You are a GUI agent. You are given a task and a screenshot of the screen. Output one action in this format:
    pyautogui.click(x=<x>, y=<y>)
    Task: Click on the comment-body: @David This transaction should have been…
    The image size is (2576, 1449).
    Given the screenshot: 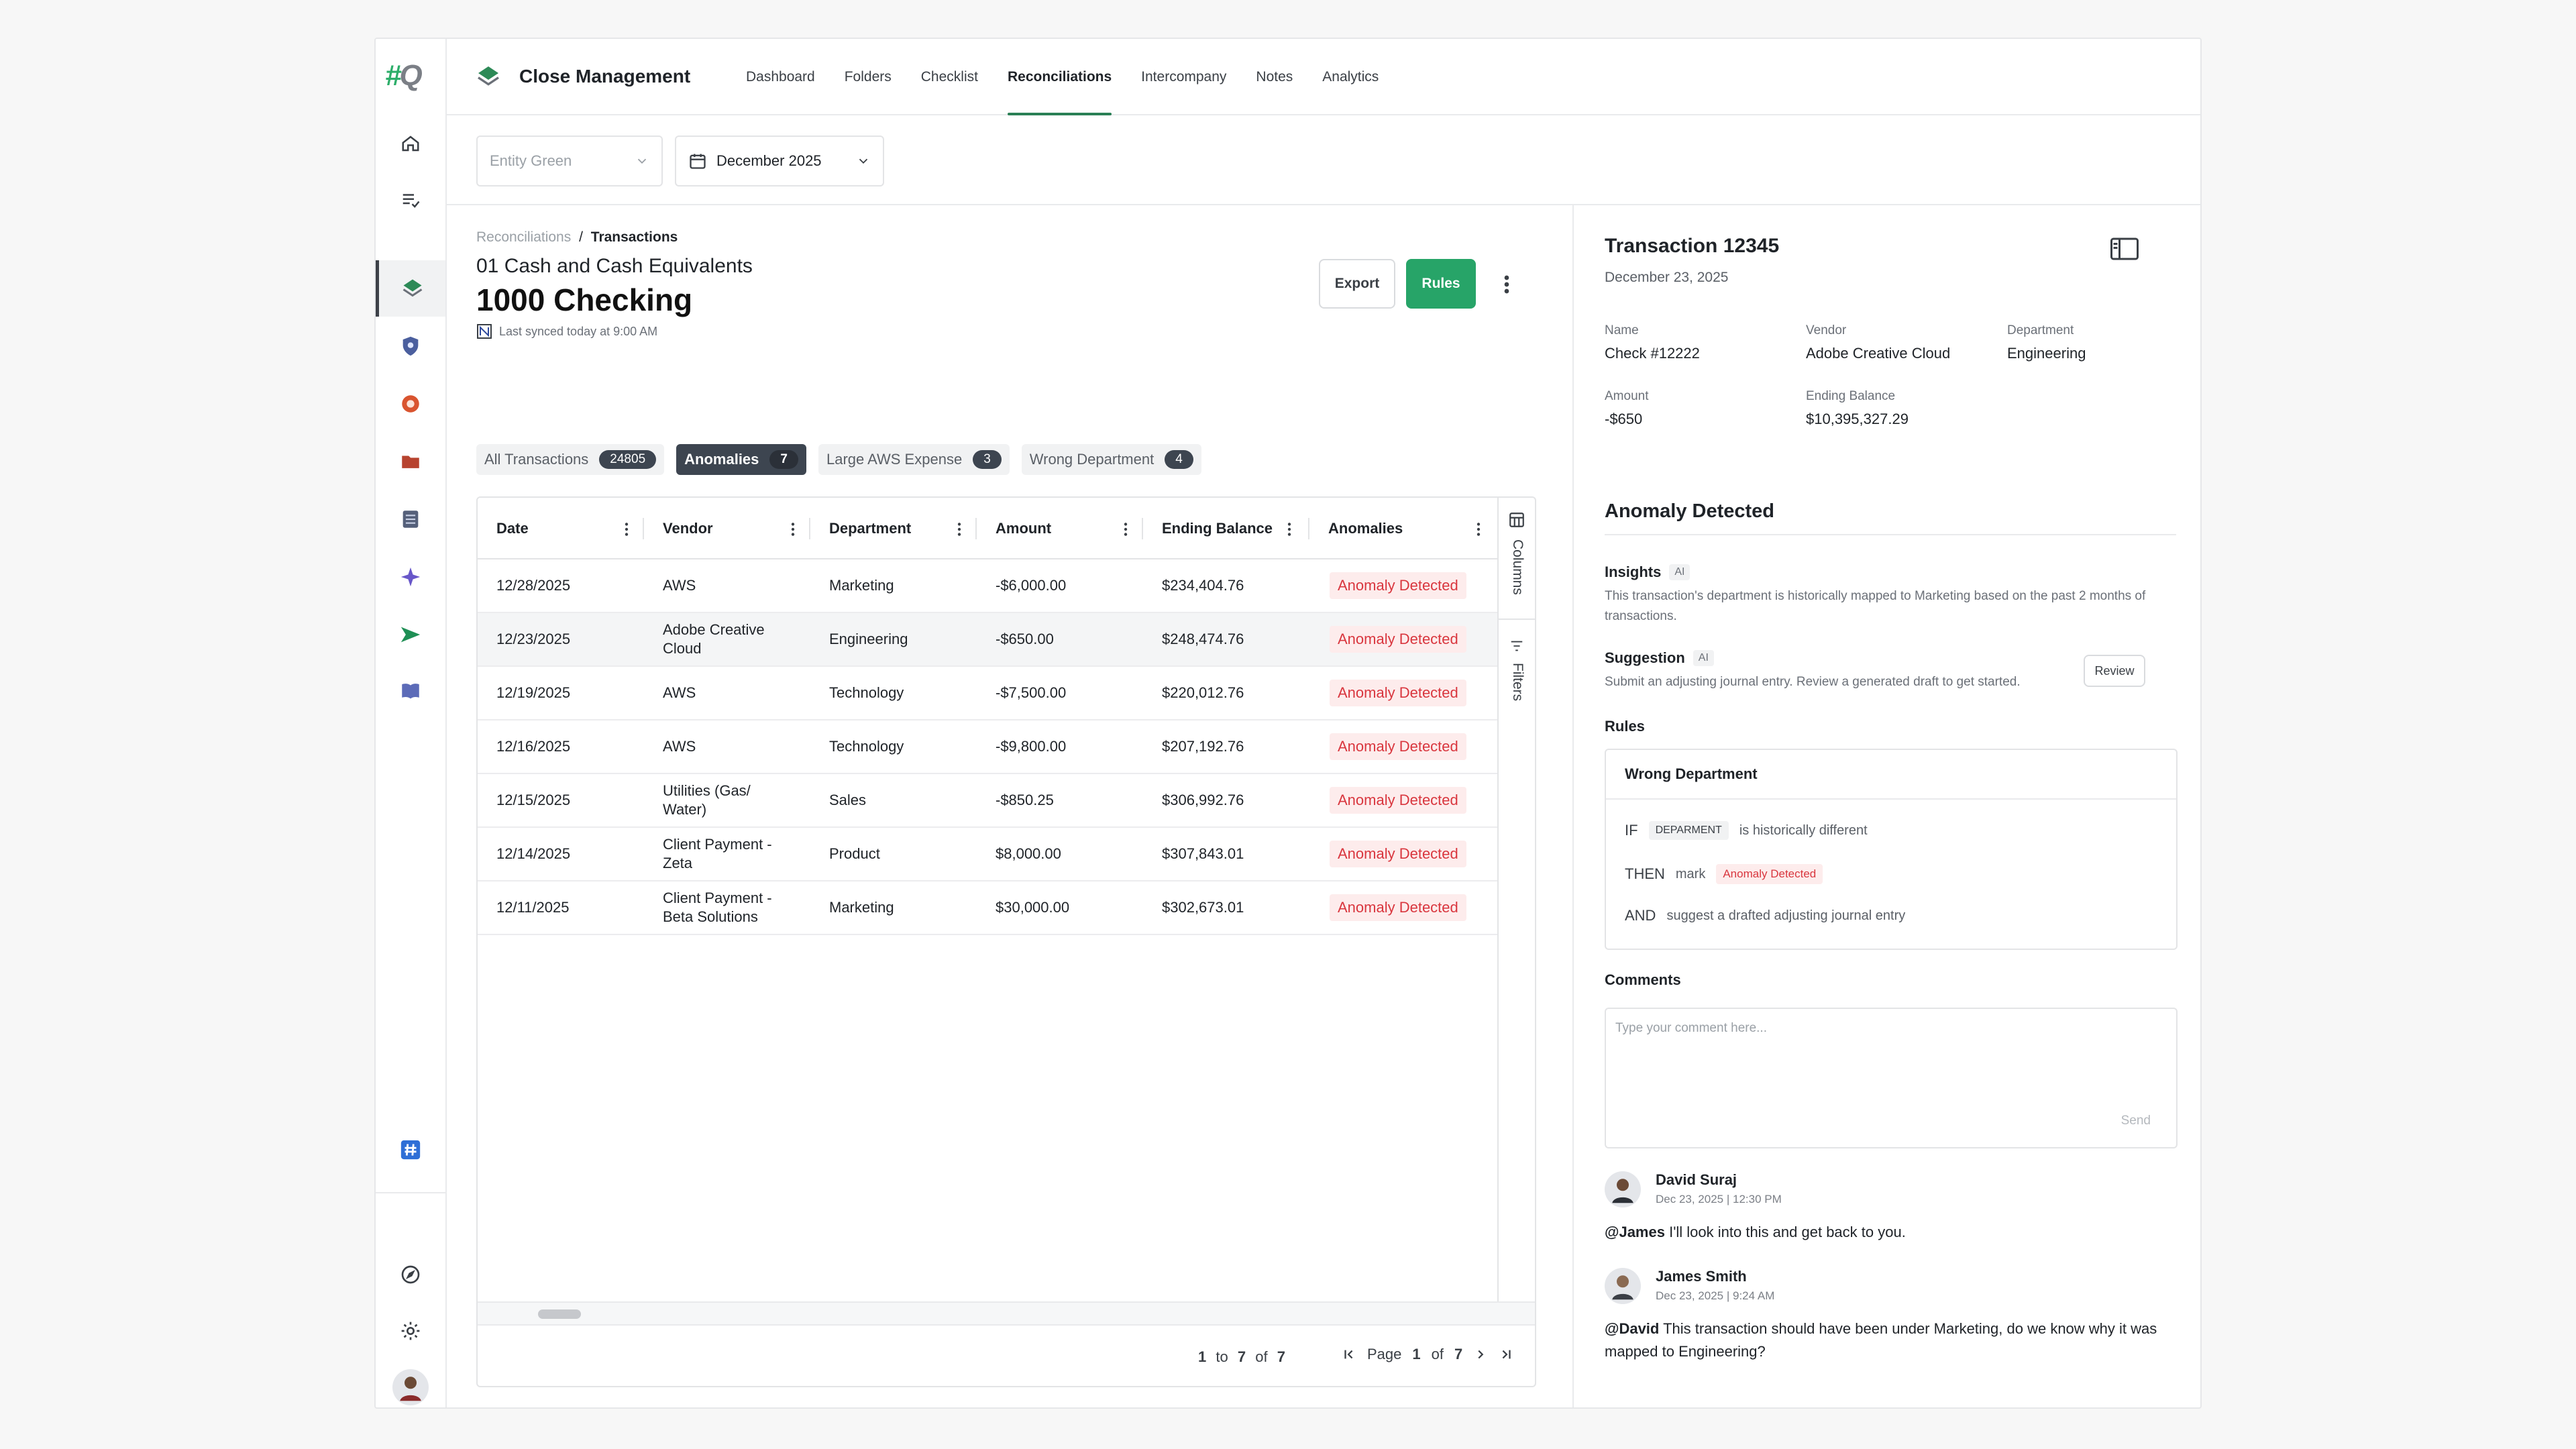 What is the action you would take?
    pyautogui.click(x=1893, y=1340)
    